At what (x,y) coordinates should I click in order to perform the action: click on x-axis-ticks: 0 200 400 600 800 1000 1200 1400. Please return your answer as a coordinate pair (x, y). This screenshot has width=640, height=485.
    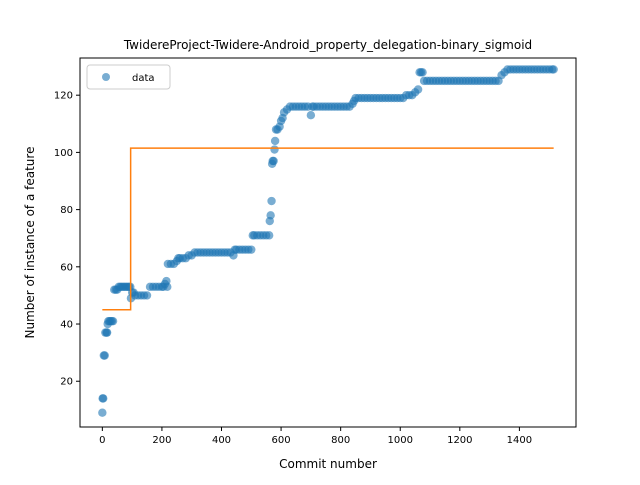
    Looking at the image, I should click on (315, 436).